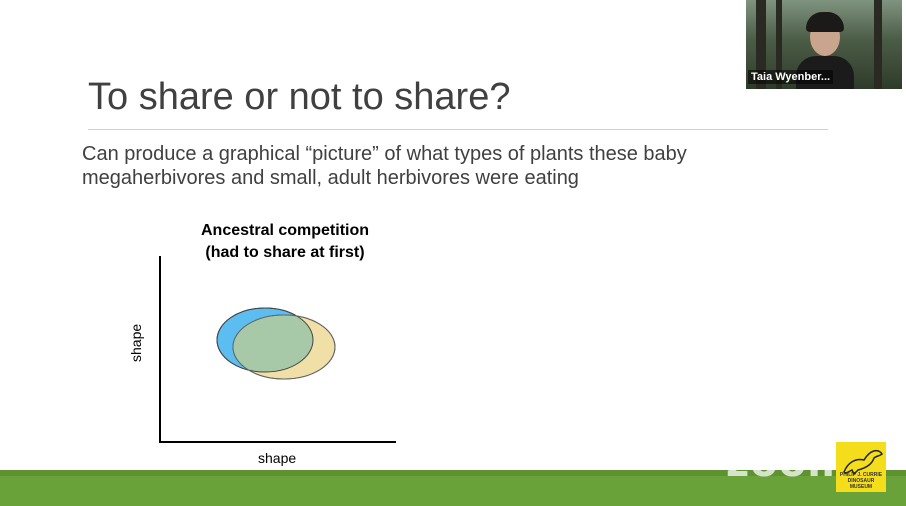 This screenshot has height=506, width=906. I want to click on figure-title-line-2: (had to share at first), so click(285, 252).